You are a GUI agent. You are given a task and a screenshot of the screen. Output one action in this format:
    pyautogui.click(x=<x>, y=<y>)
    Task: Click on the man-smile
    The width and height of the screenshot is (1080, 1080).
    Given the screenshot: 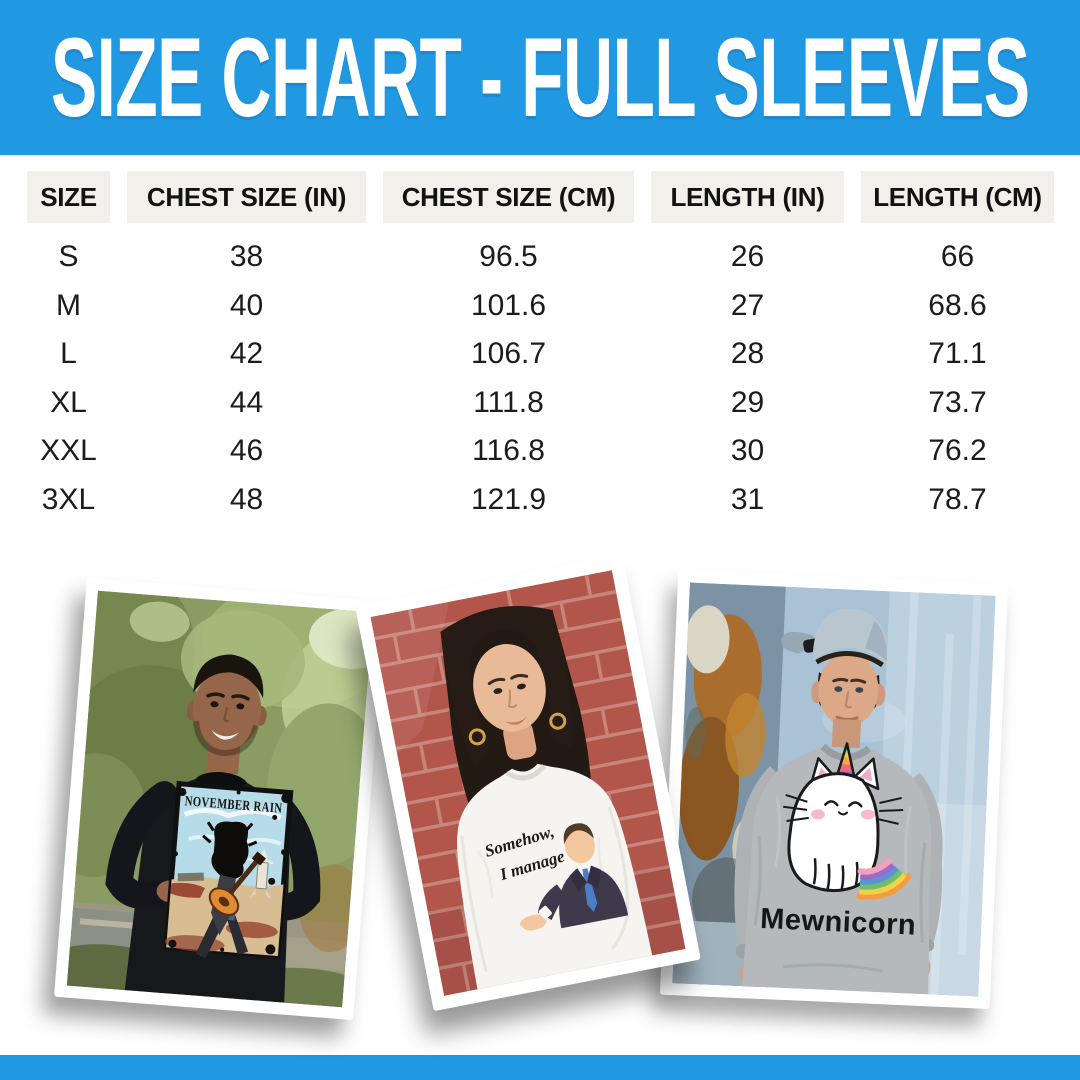 What is the action you would take?
    pyautogui.click(x=225, y=735)
    